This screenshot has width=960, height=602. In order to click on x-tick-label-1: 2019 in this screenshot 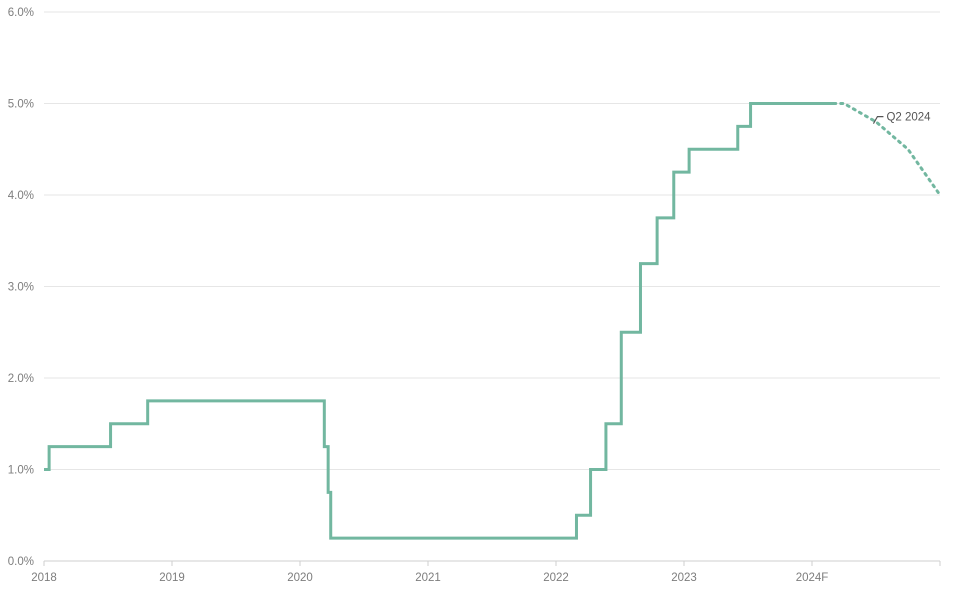, I will do `click(172, 578)`.